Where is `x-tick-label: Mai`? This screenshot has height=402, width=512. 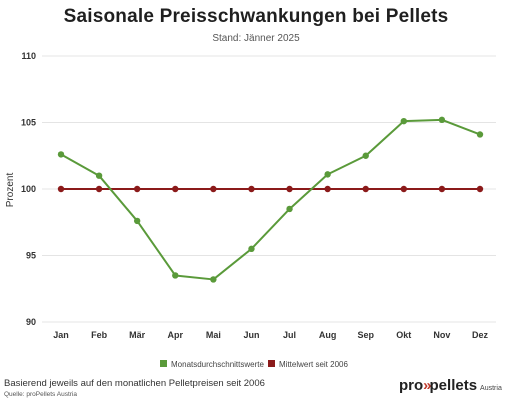
x-tick-label: Mai is located at coordinates (213, 335).